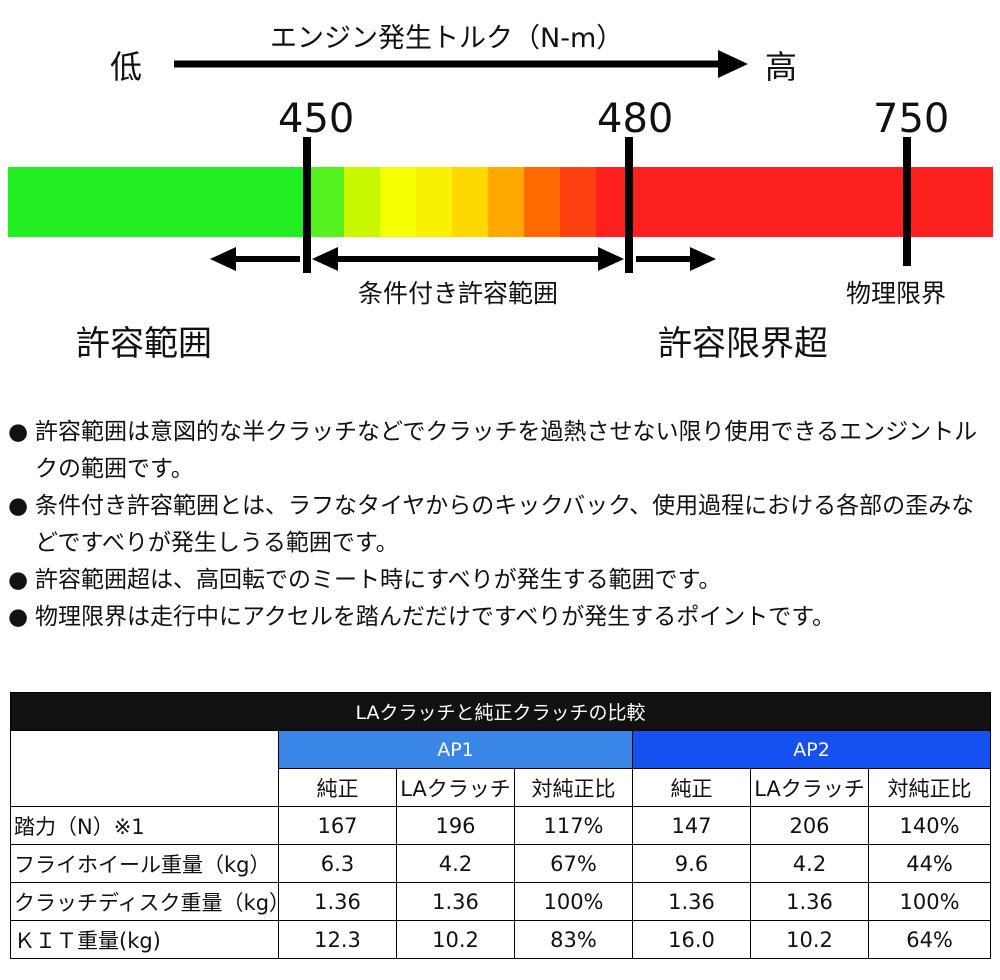 This screenshot has width=1000, height=980. Describe the element at coordinates (461, 64) in the screenshot. I see `torque-direction-arrow` at that location.